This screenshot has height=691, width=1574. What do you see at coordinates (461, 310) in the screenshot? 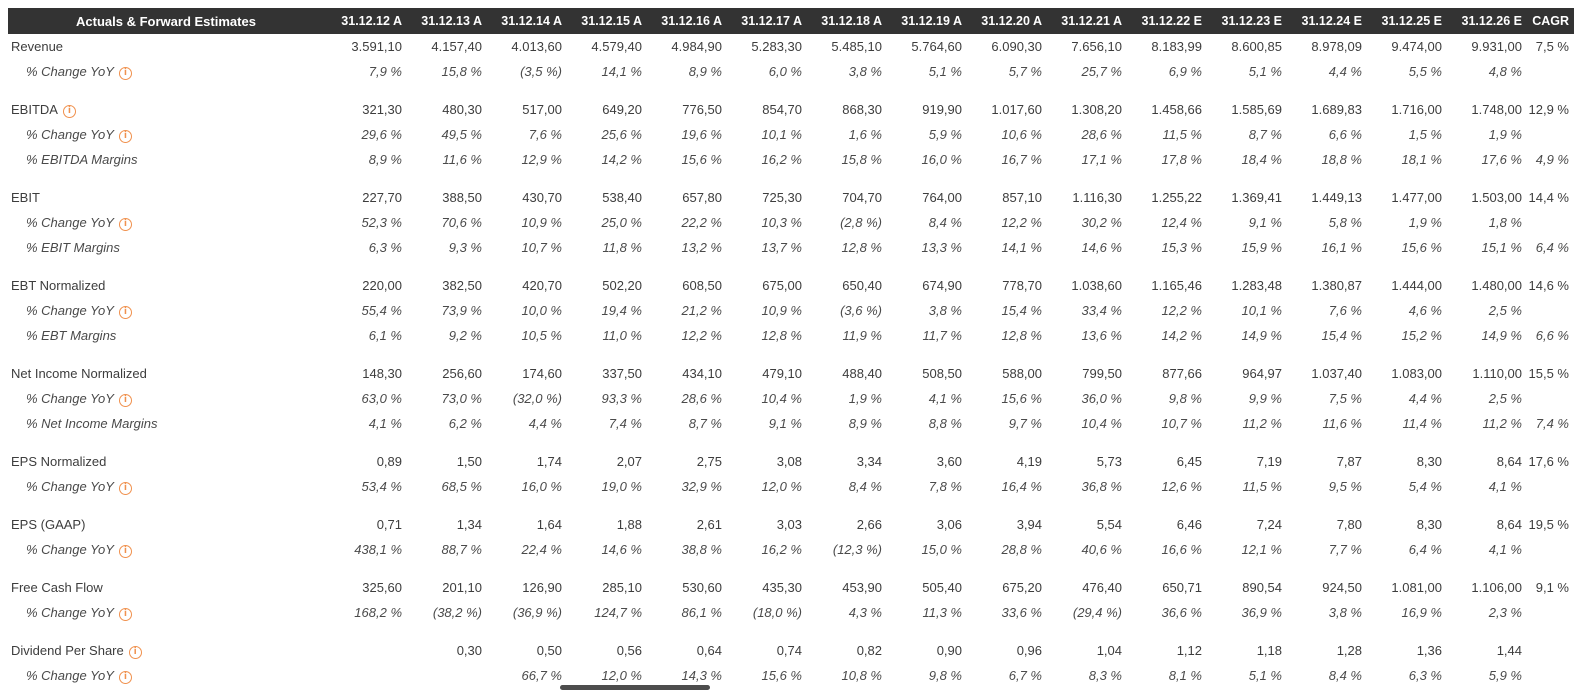
I see `value-cell: 73,9 %` at bounding box center [461, 310].